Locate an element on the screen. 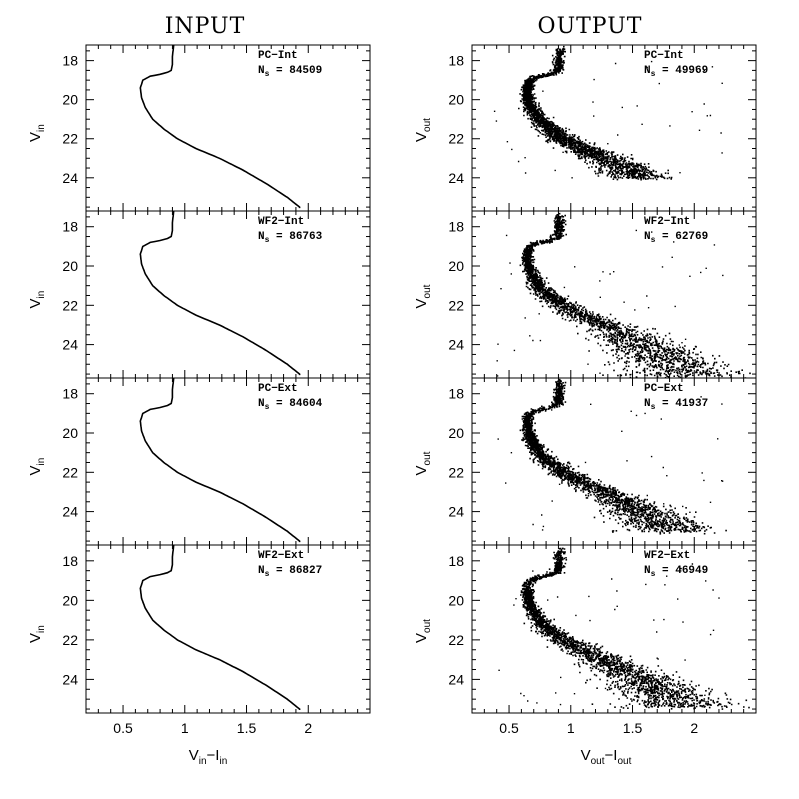  star-count: Ns = 41937 is located at coordinates (676, 405).